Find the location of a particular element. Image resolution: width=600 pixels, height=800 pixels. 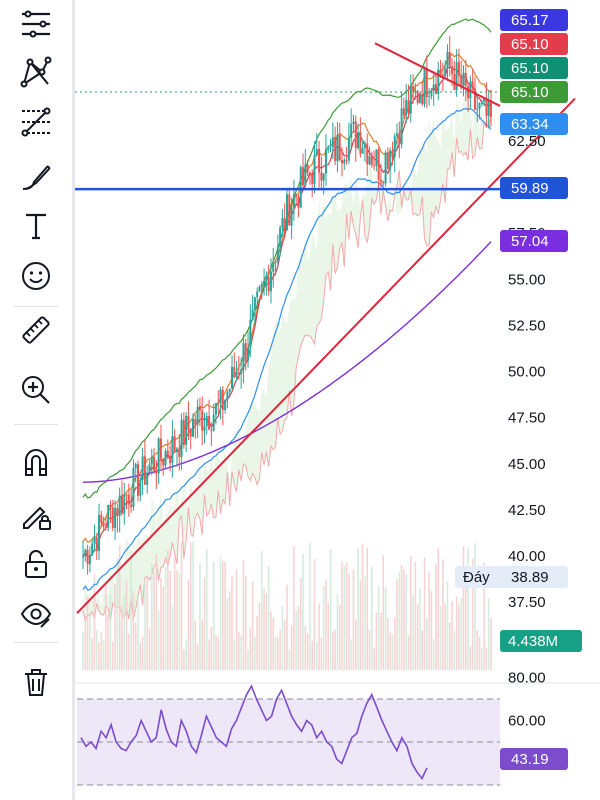

brush-tool-button is located at coordinates (36, 176).